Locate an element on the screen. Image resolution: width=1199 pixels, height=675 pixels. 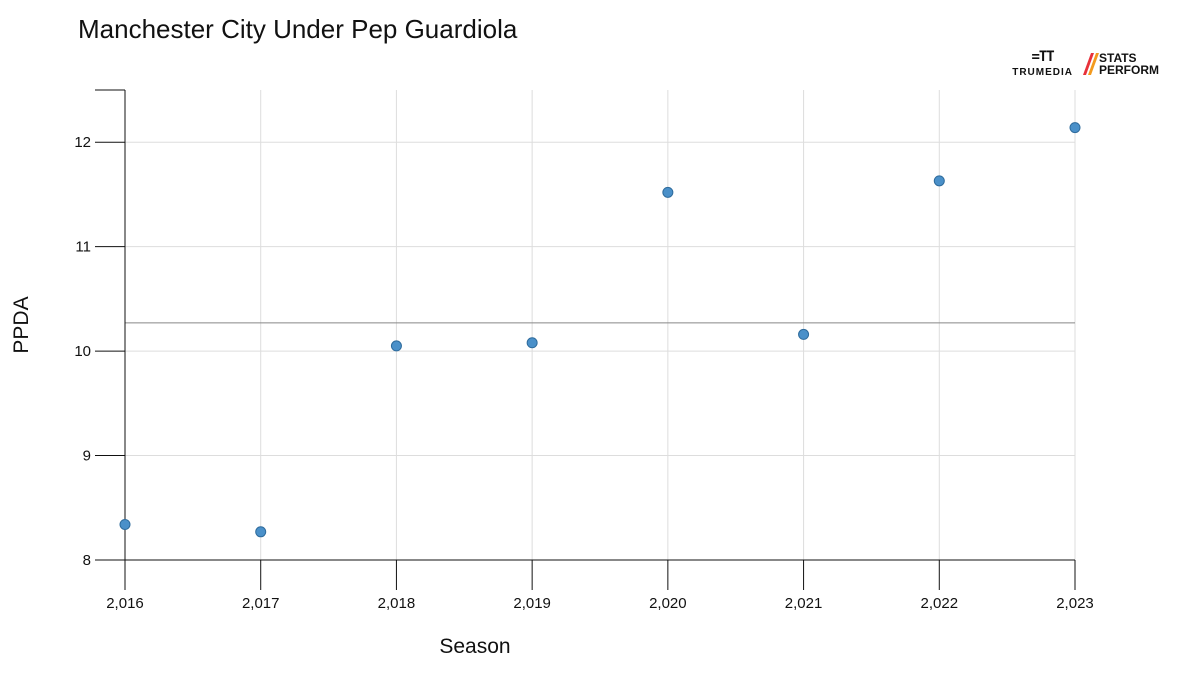
x-tick-label: 2,023 is located at coordinates (1075, 603).